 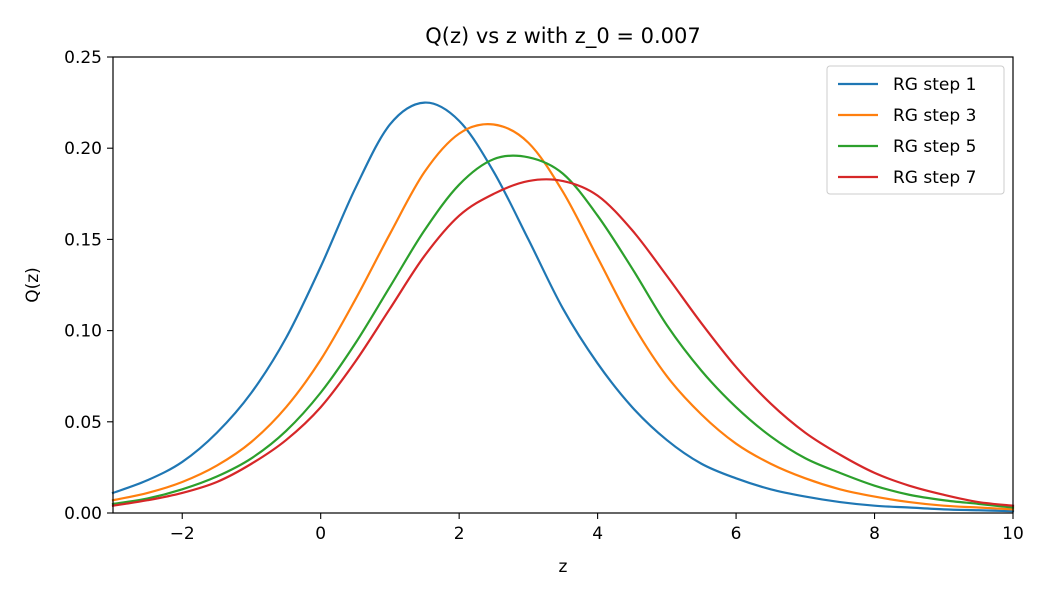 I want to click on legend: RG step 1 RG step 3 RG step 5 RG step 7, so click(x=915, y=130).